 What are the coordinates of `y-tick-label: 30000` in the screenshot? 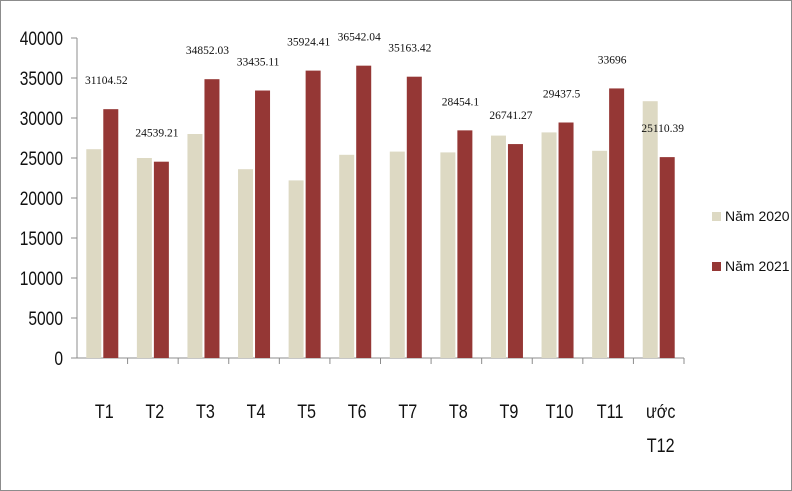 It's located at (41, 119).